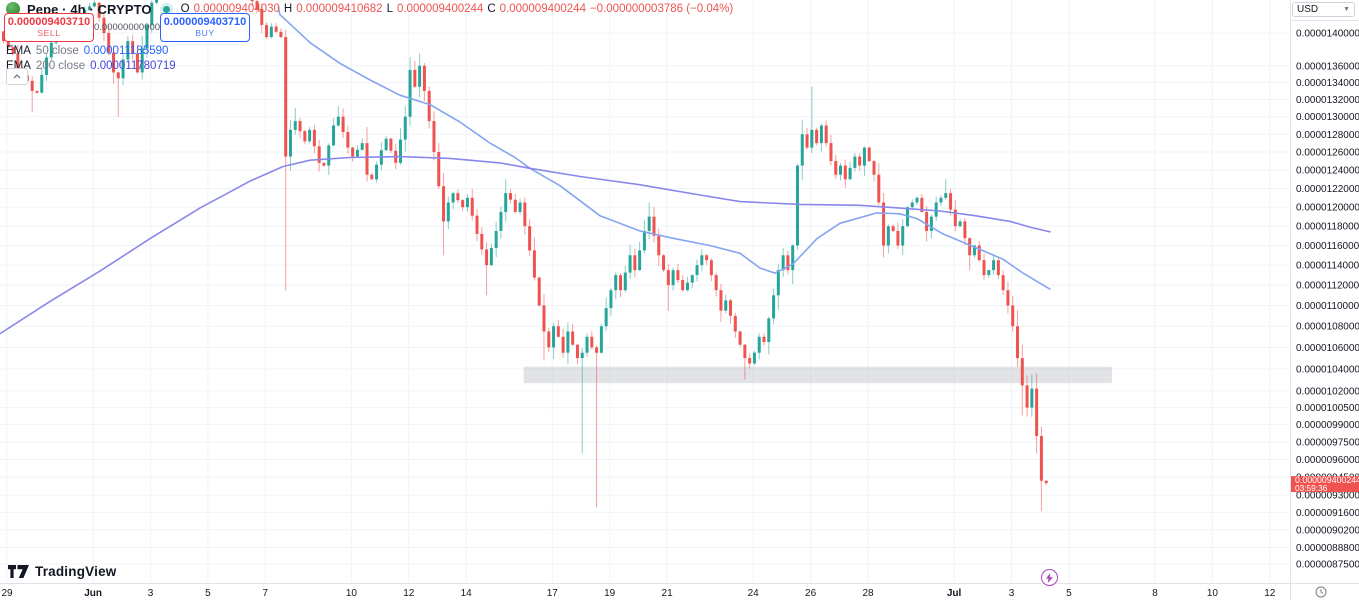 The image size is (1359, 600). Describe the element at coordinates (1327, 171) in the screenshot. I see `svg-text: 0.000012400000` at that location.